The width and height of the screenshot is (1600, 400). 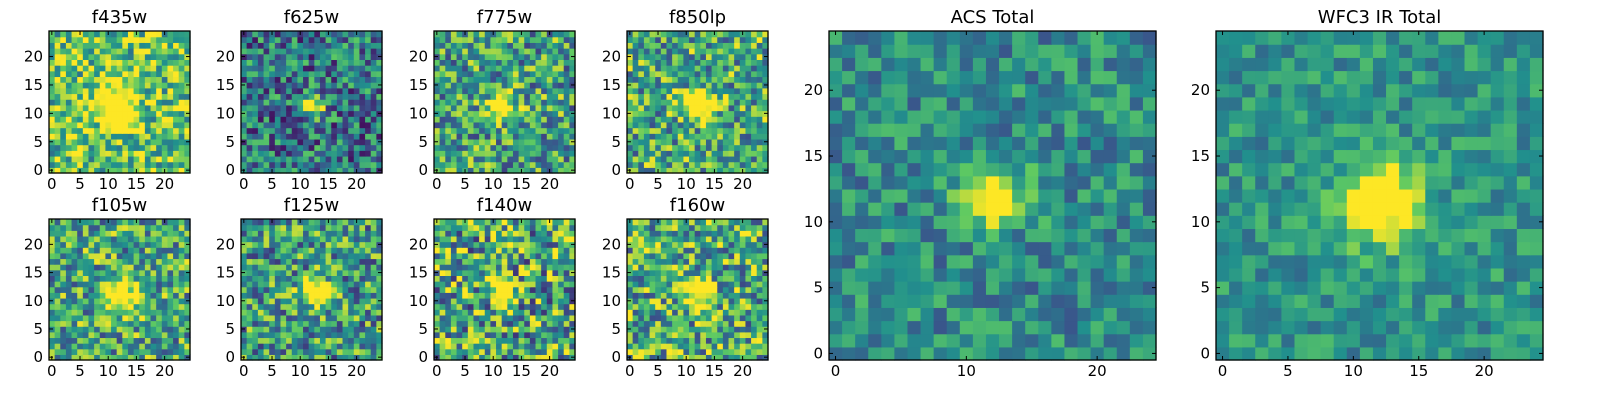 What do you see at coordinates (300, 371) in the screenshot?
I see `x-tick-label: 10` at bounding box center [300, 371].